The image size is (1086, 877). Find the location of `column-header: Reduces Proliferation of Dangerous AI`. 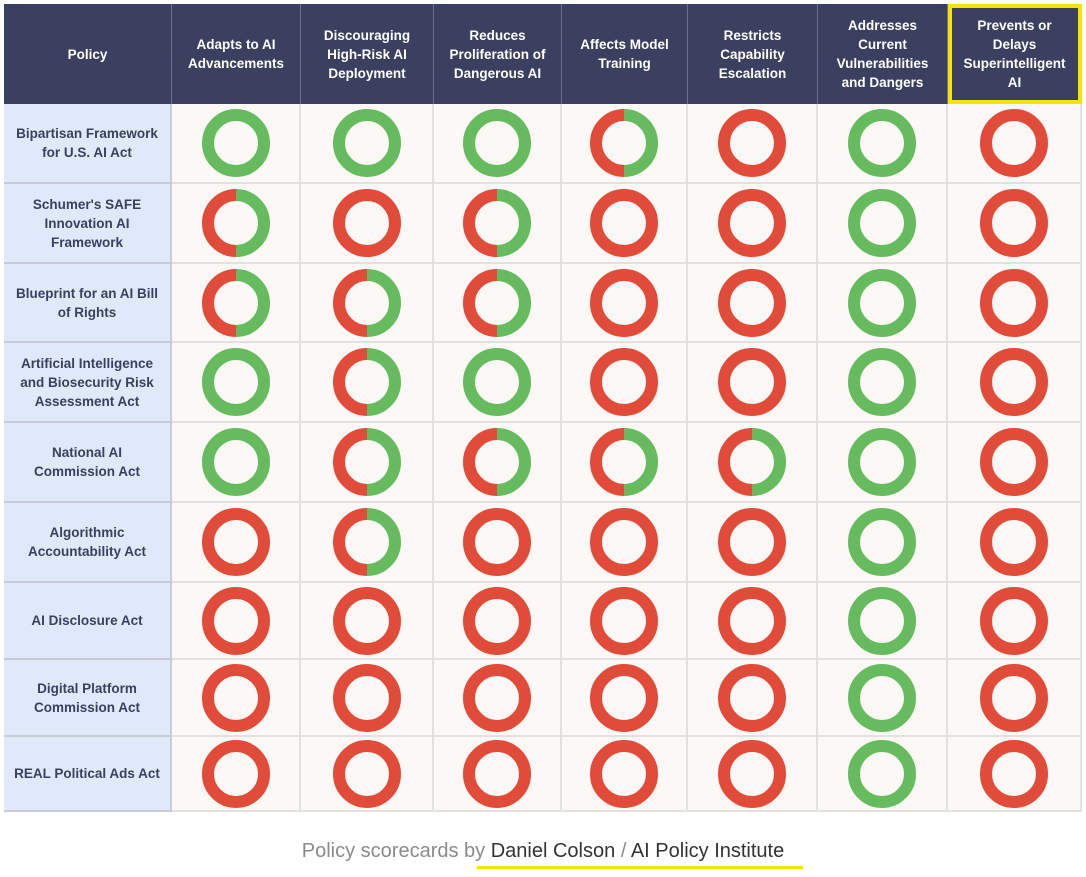

column-header: Reduces Proliferation of Dangerous AI is located at coordinates (498, 54).